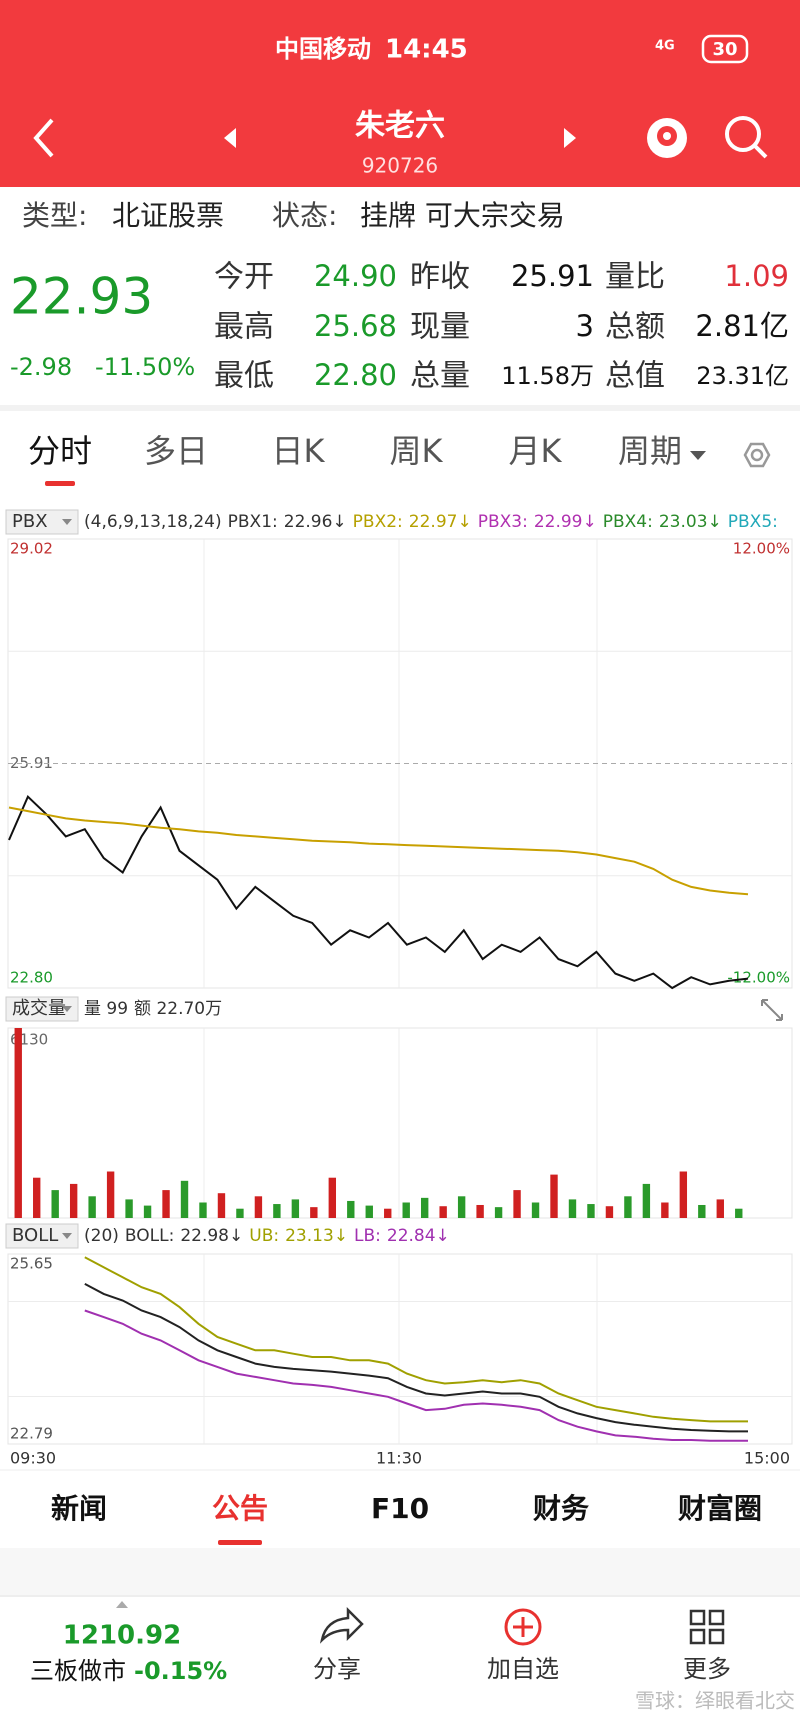 The width and height of the screenshot is (800, 1722). What do you see at coordinates (230, 138) in the screenshot?
I see `prev-stock` at bounding box center [230, 138].